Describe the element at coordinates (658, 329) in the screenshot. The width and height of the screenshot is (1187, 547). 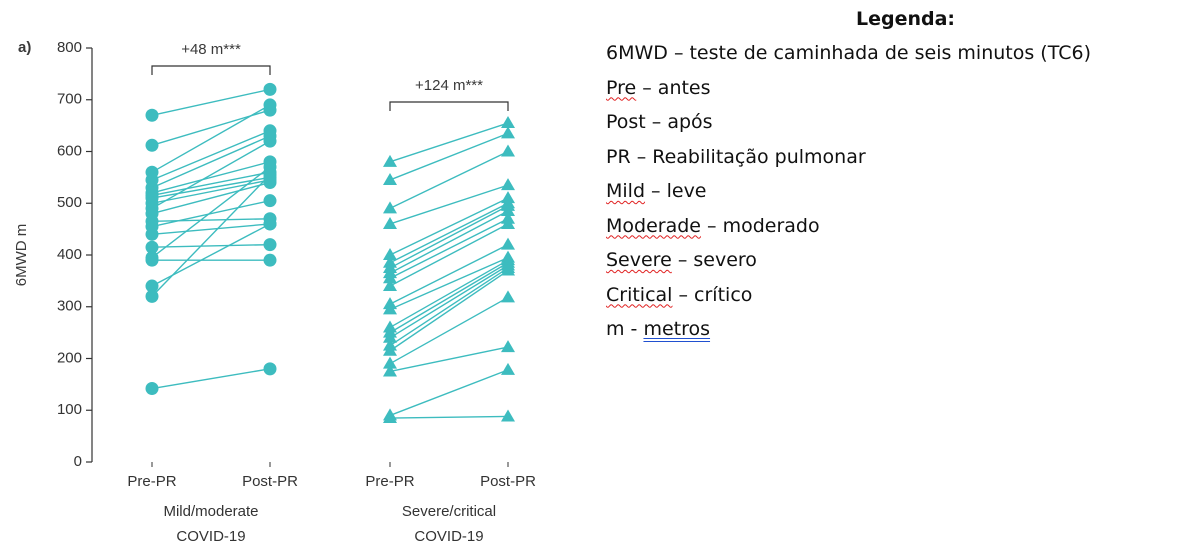
I see `legend-line: m - metros` at that location.